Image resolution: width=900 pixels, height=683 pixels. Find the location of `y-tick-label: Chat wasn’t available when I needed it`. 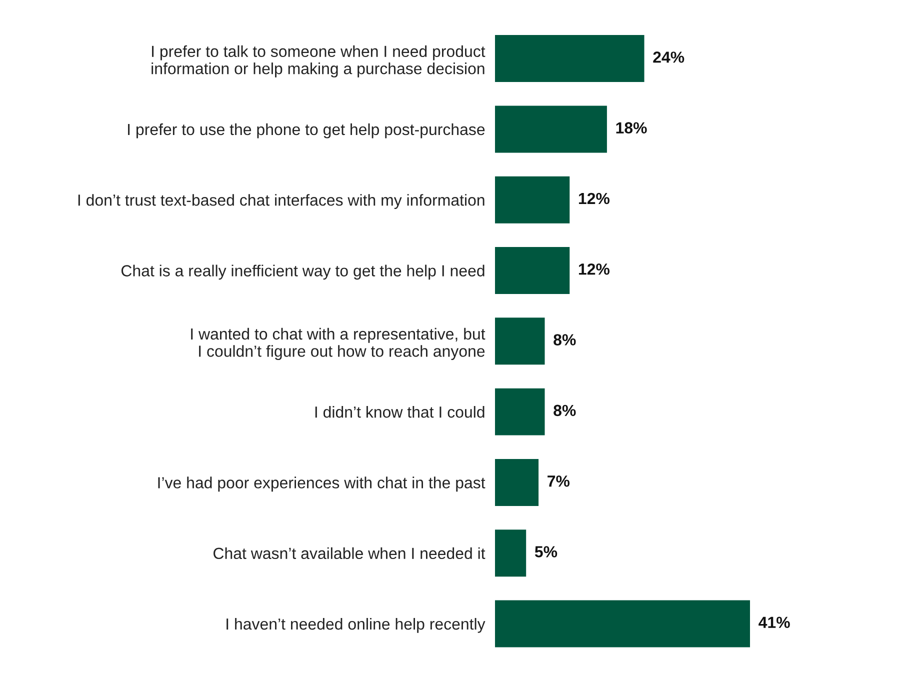

y-tick-label: Chat wasn’t available when I needed it is located at coordinates (350, 553).